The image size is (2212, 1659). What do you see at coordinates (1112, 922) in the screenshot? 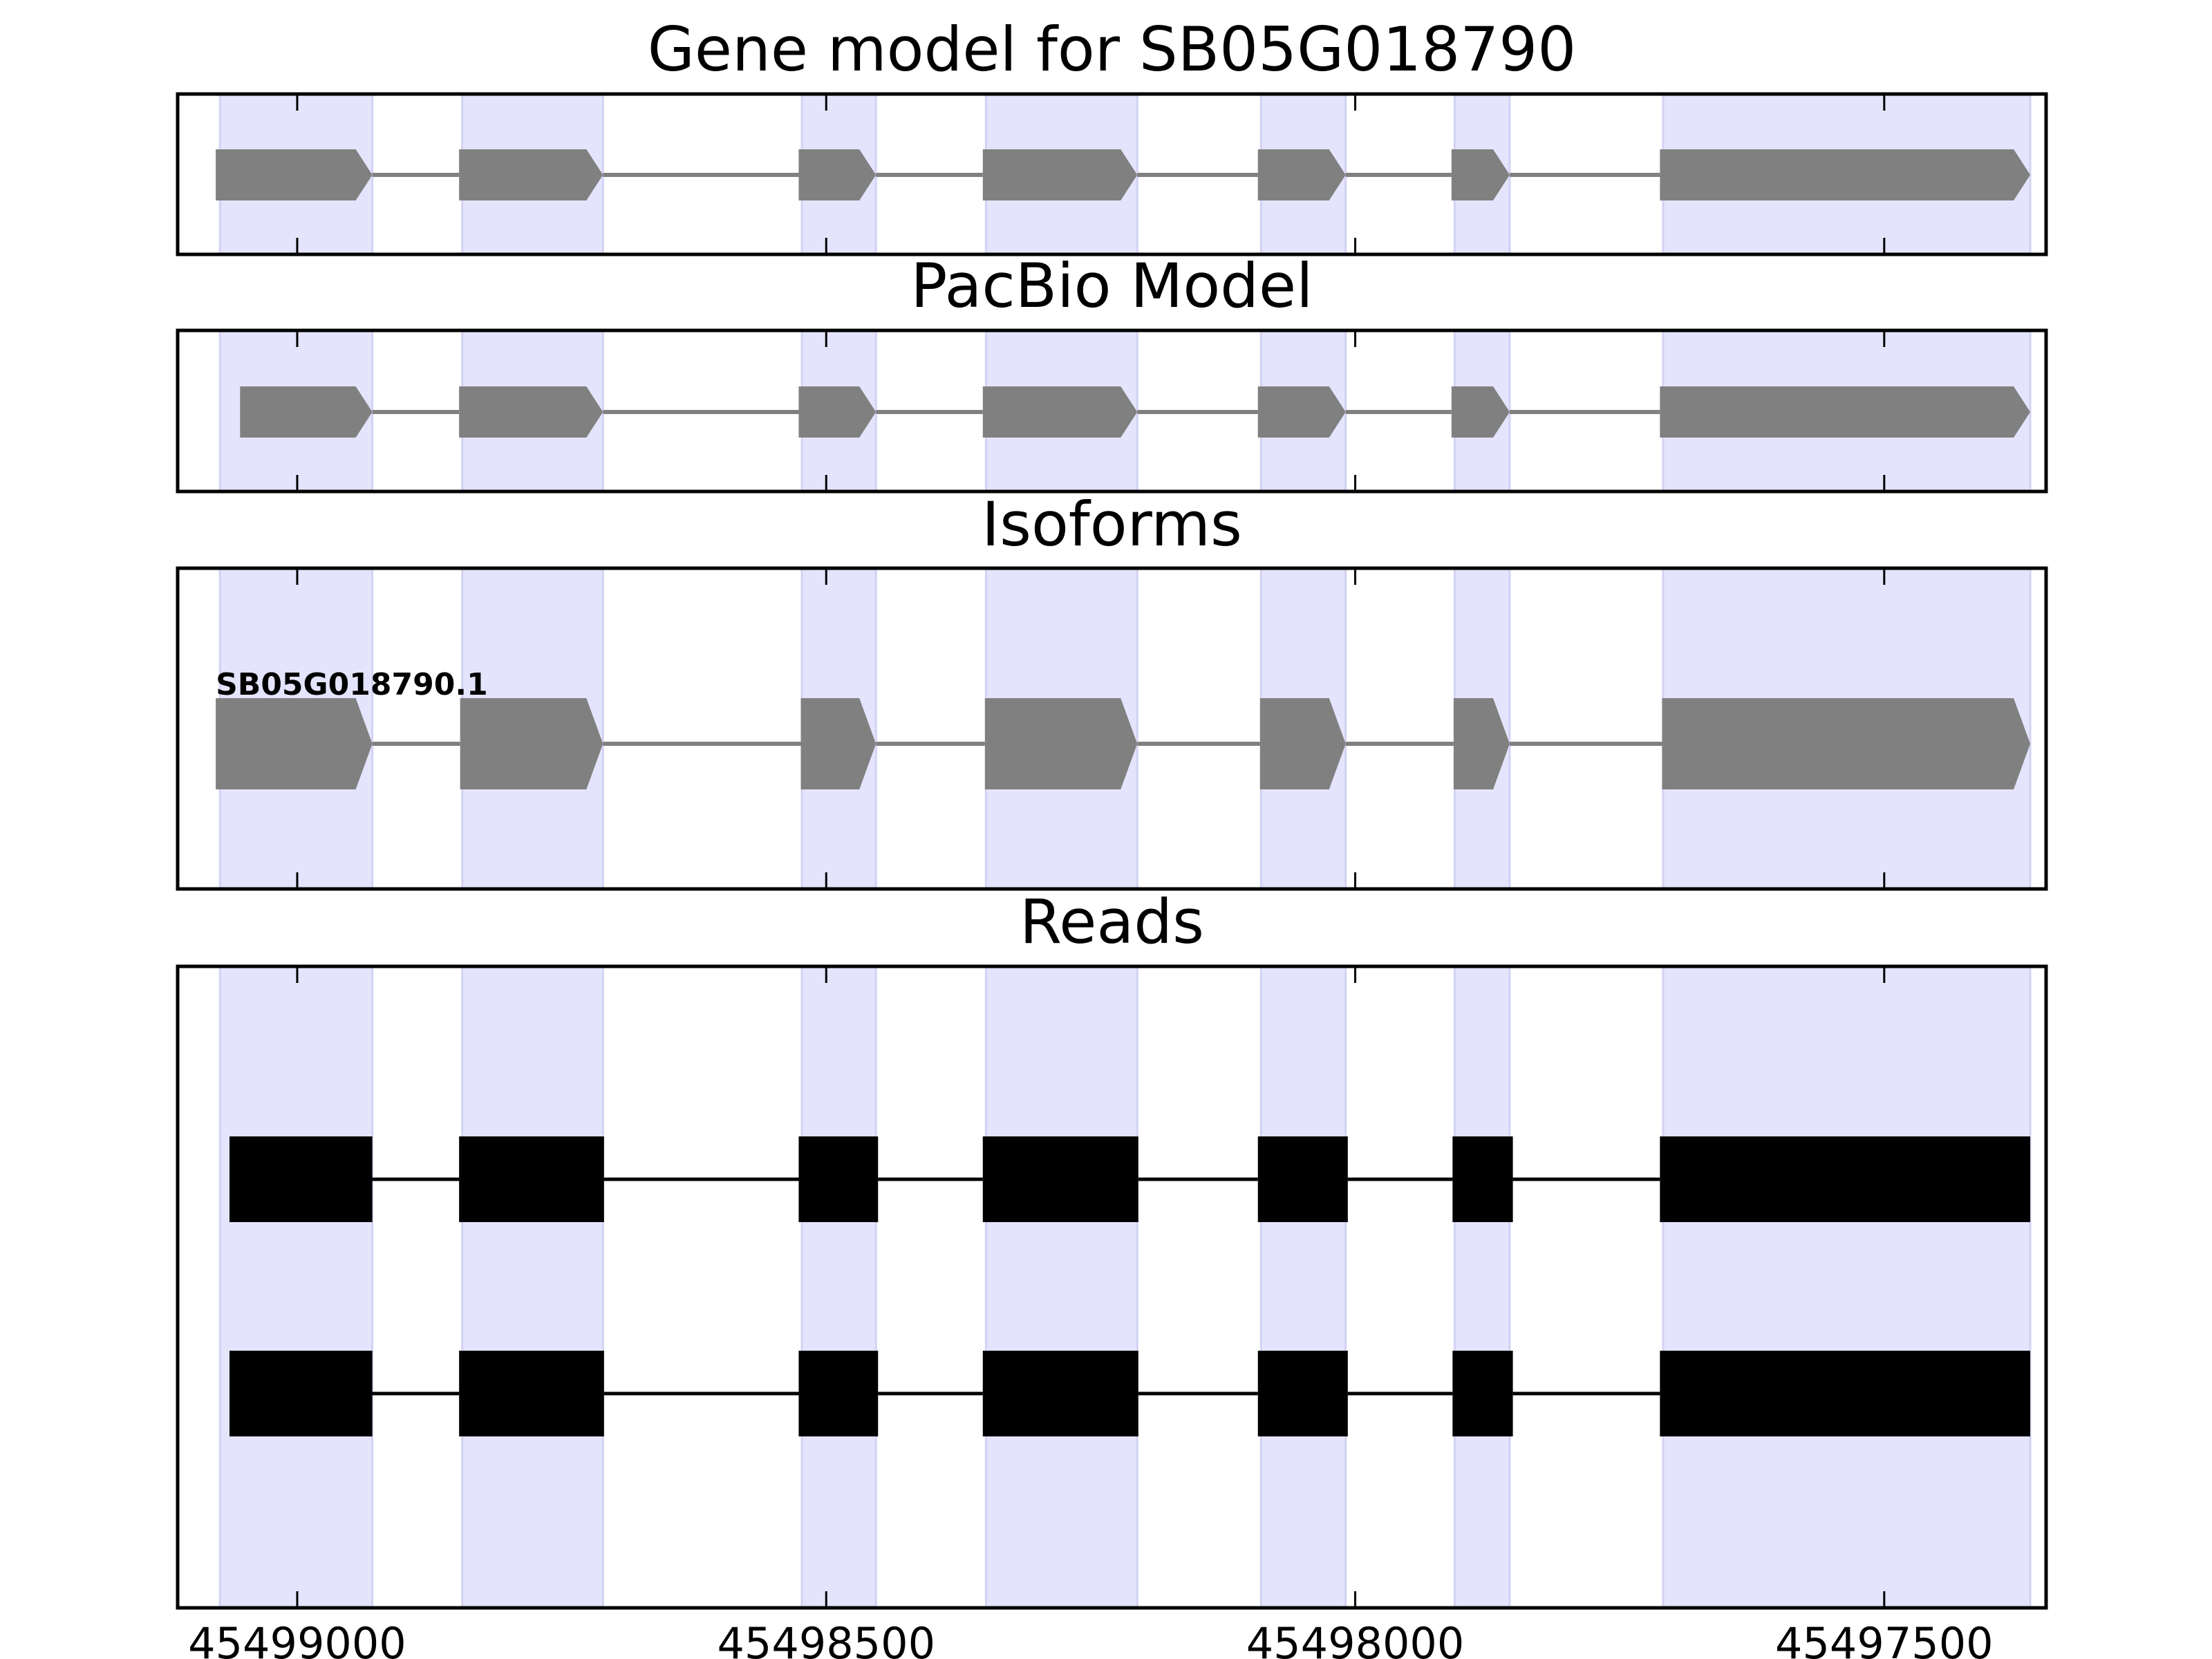
I see `panel-title: Reads` at bounding box center [1112, 922].